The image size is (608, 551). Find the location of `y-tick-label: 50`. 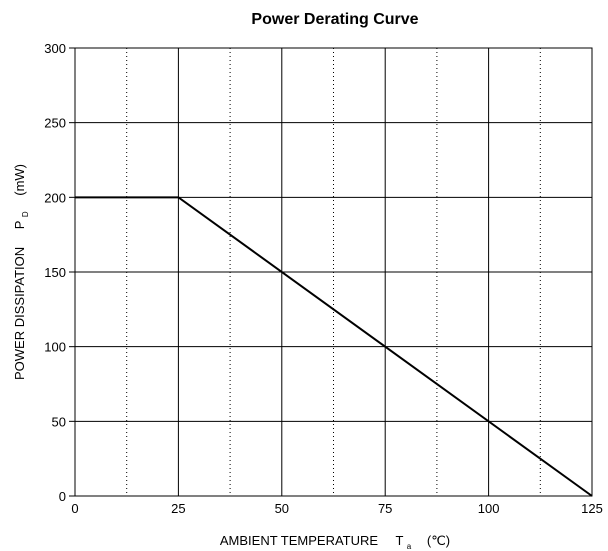

y-tick-label: 50 is located at coordinates (59, 421).